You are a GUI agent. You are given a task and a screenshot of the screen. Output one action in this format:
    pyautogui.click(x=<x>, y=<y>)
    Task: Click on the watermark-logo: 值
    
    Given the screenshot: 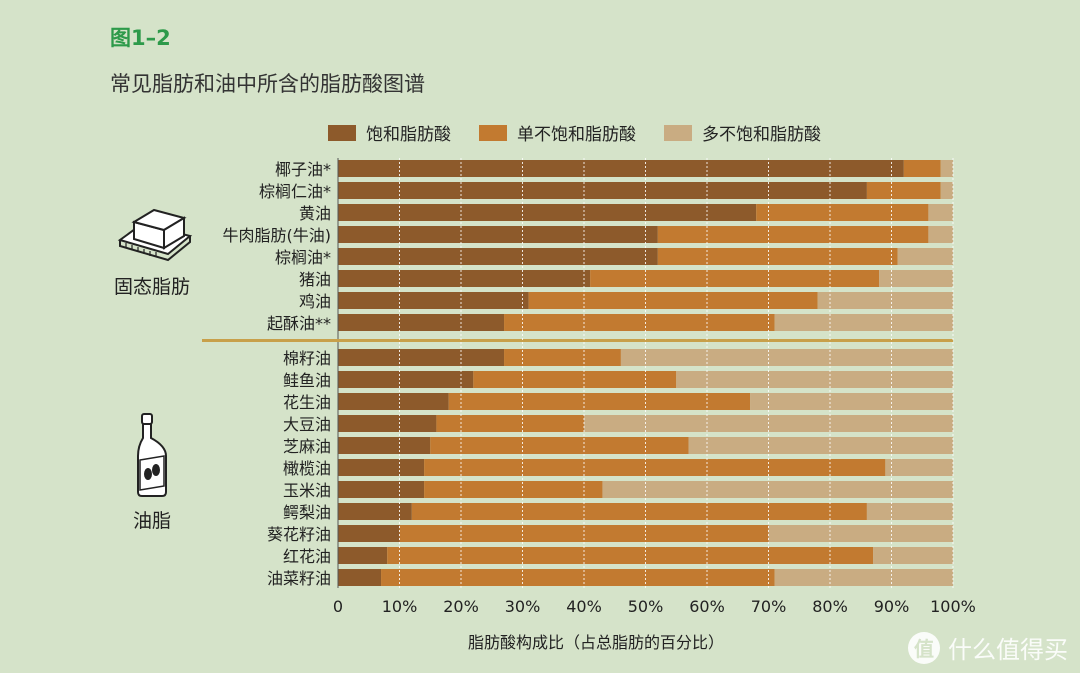 What is the action you would take?
    pyautogui.click(x=924, y=647)
    